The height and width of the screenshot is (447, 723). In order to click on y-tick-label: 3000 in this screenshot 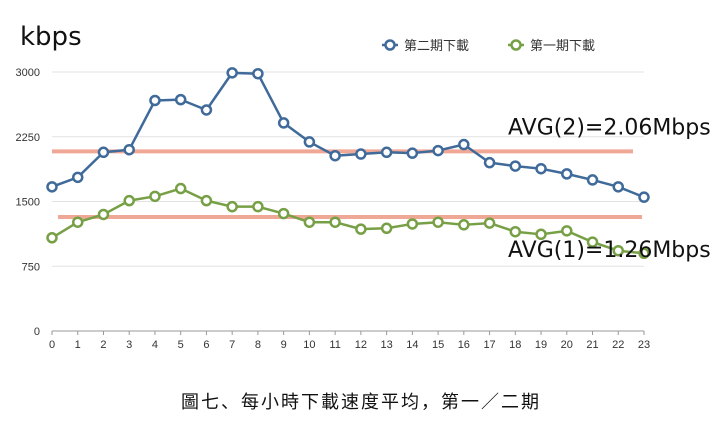, I will do `click(28, 73)`.